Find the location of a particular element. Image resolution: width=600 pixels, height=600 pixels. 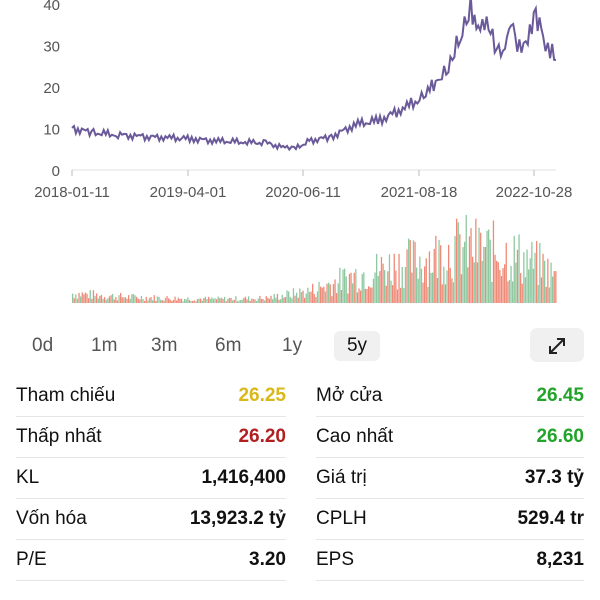

stat-market-cap-value: 13,923.2 tỷ is located at coordinates (237, 518).